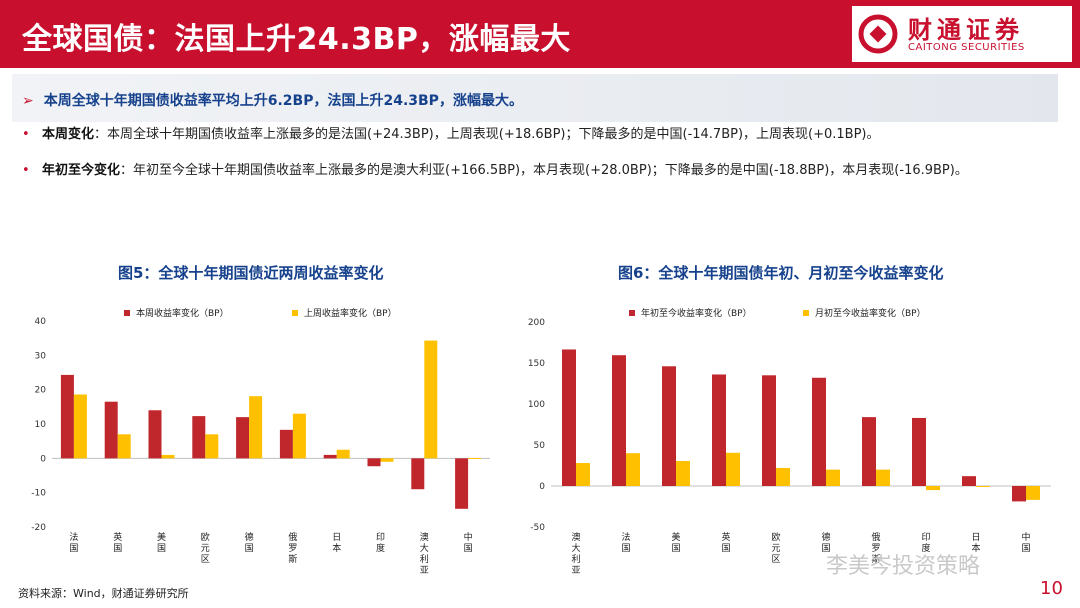 Image resolution: width=1080 pixels, height=608 pixels. Describe the element at coordinates (966, 47) in the screenshot. I see `logo-text-en: CAITONG SECURITIES` at that location.